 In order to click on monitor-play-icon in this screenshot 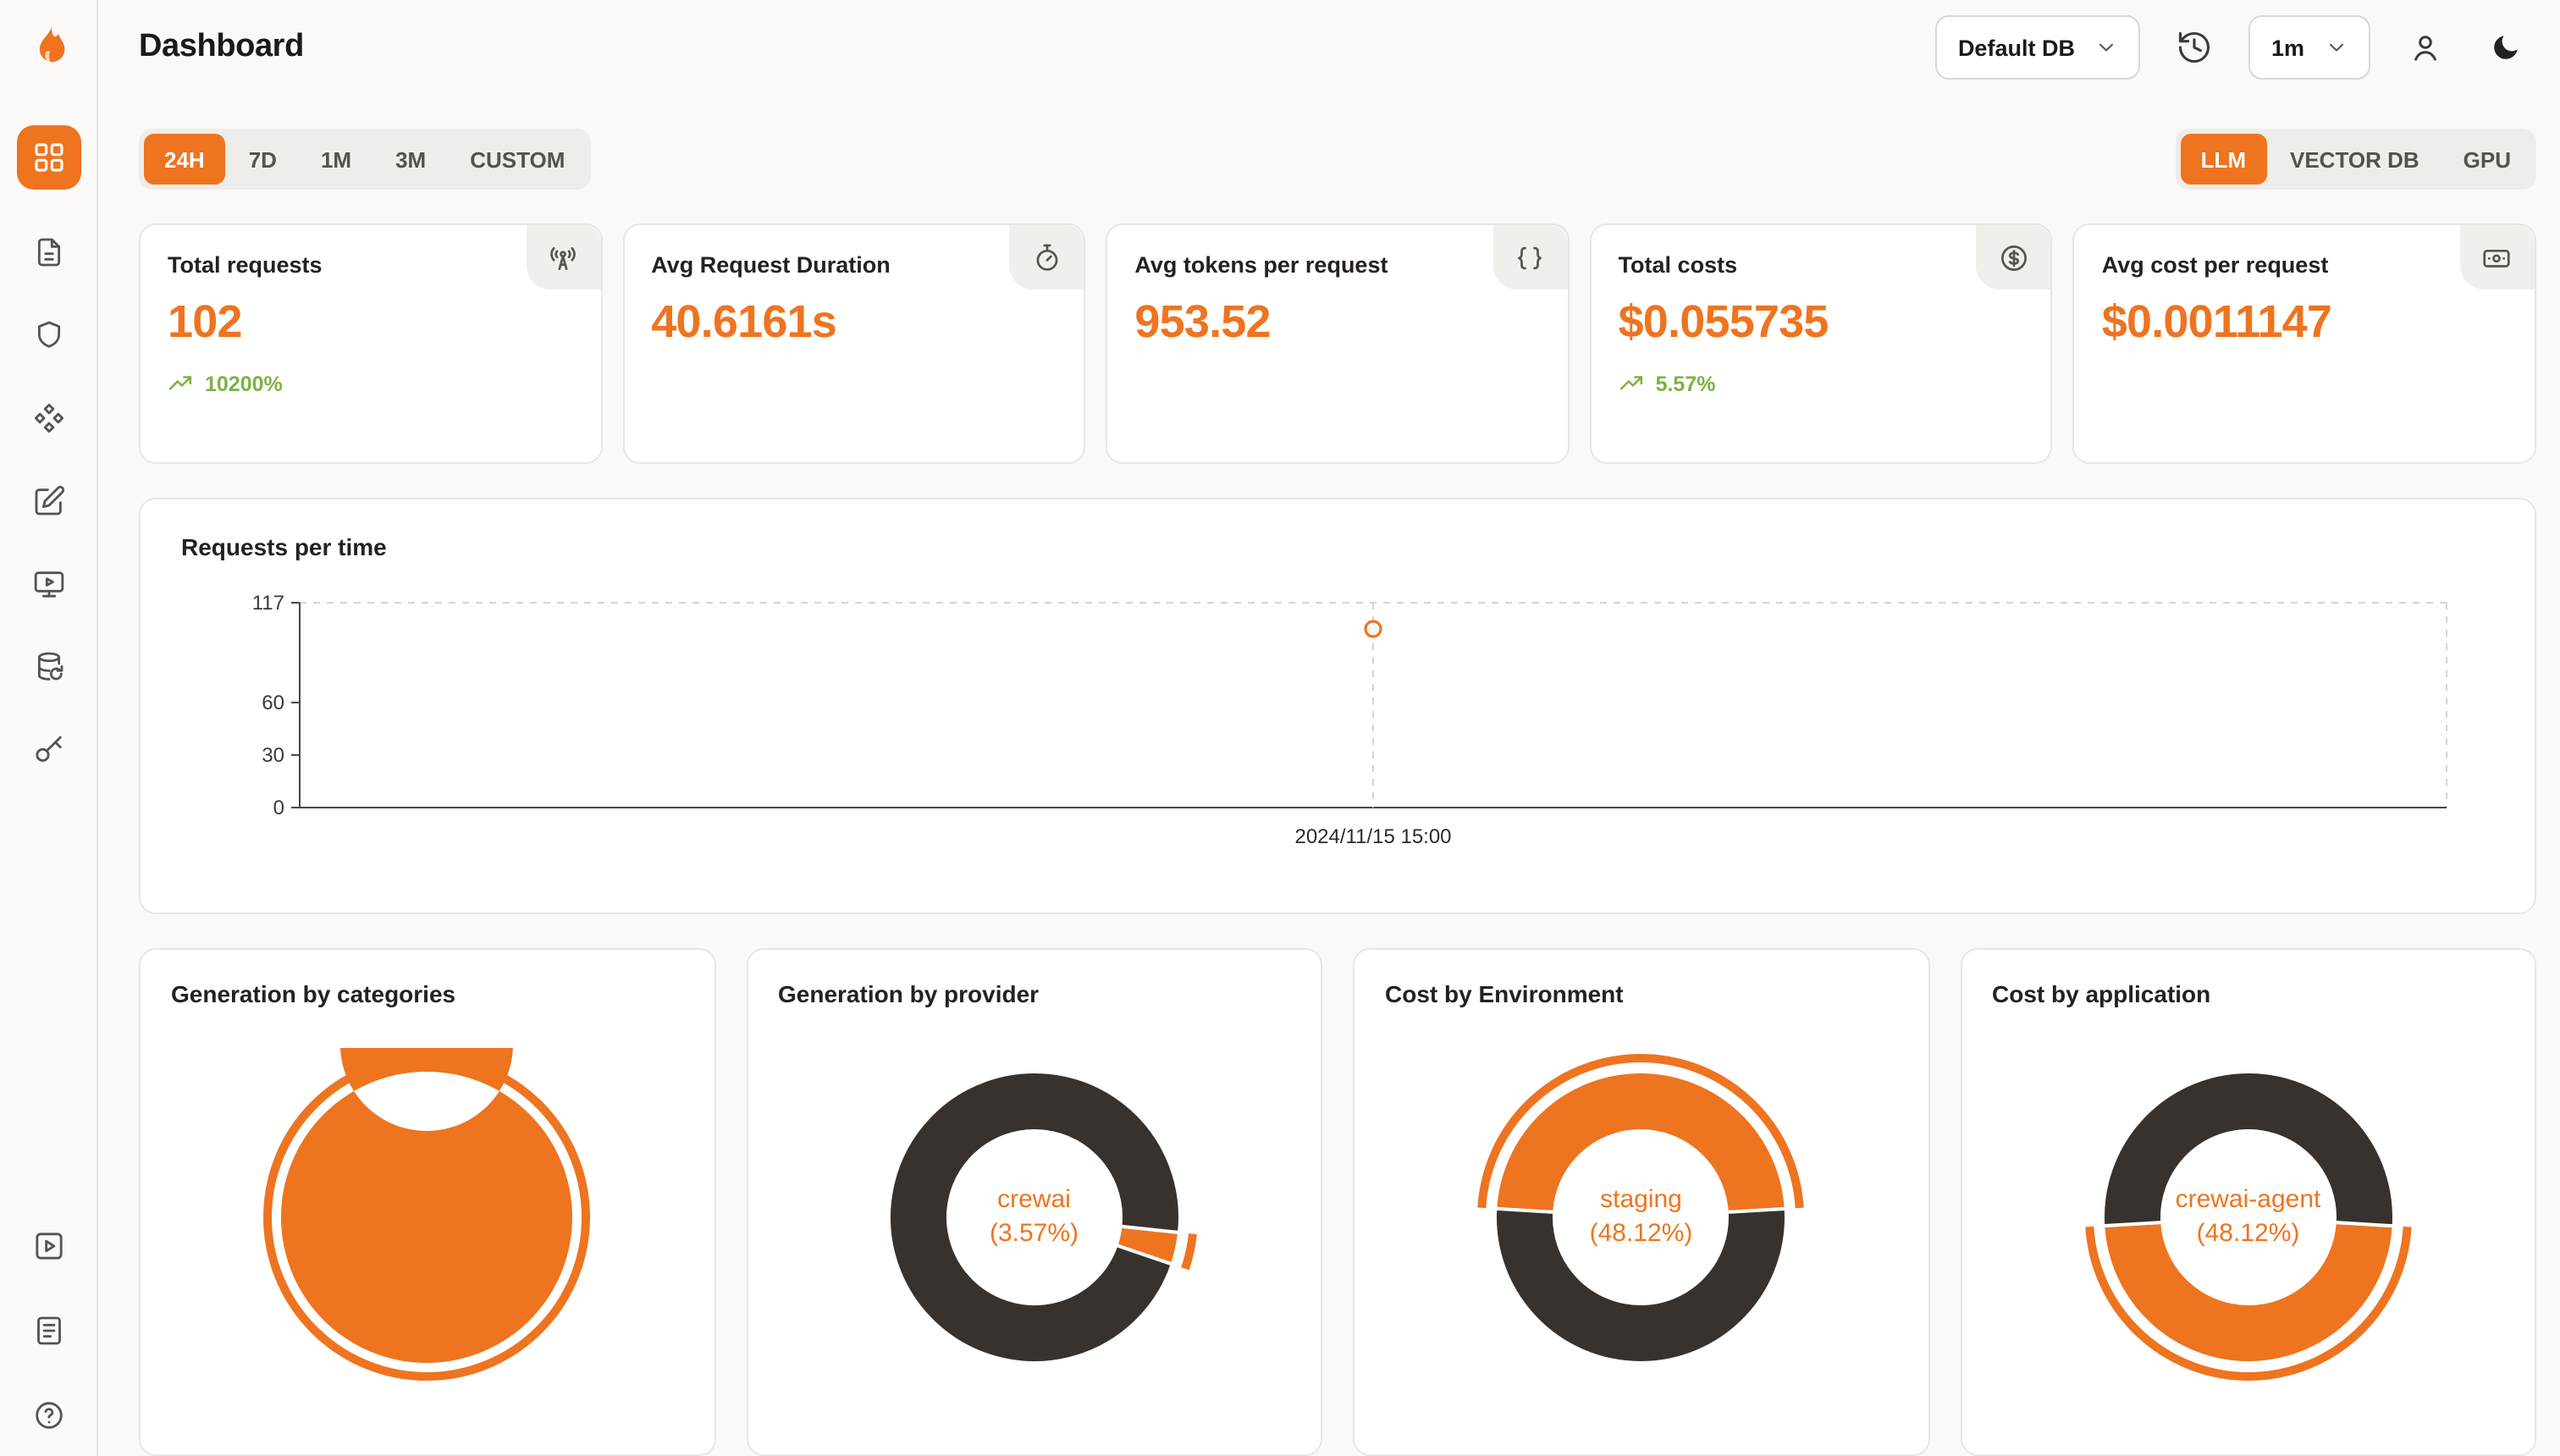, I will do `click(48, 584)`.